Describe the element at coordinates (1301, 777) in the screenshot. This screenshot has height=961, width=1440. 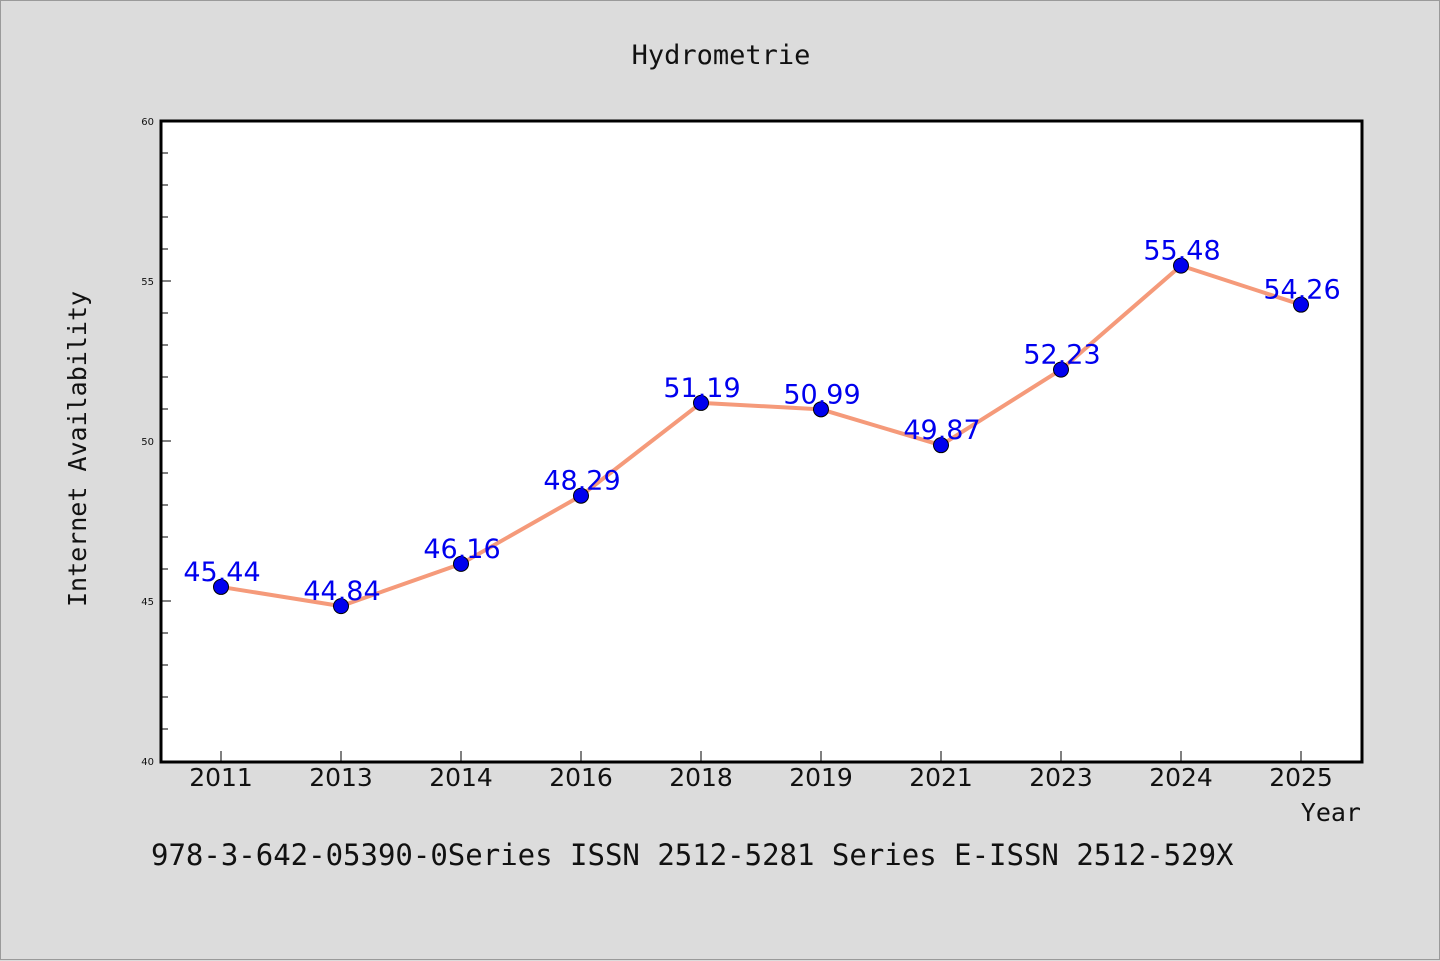
I see `x-tick-label: 2025` at that location.